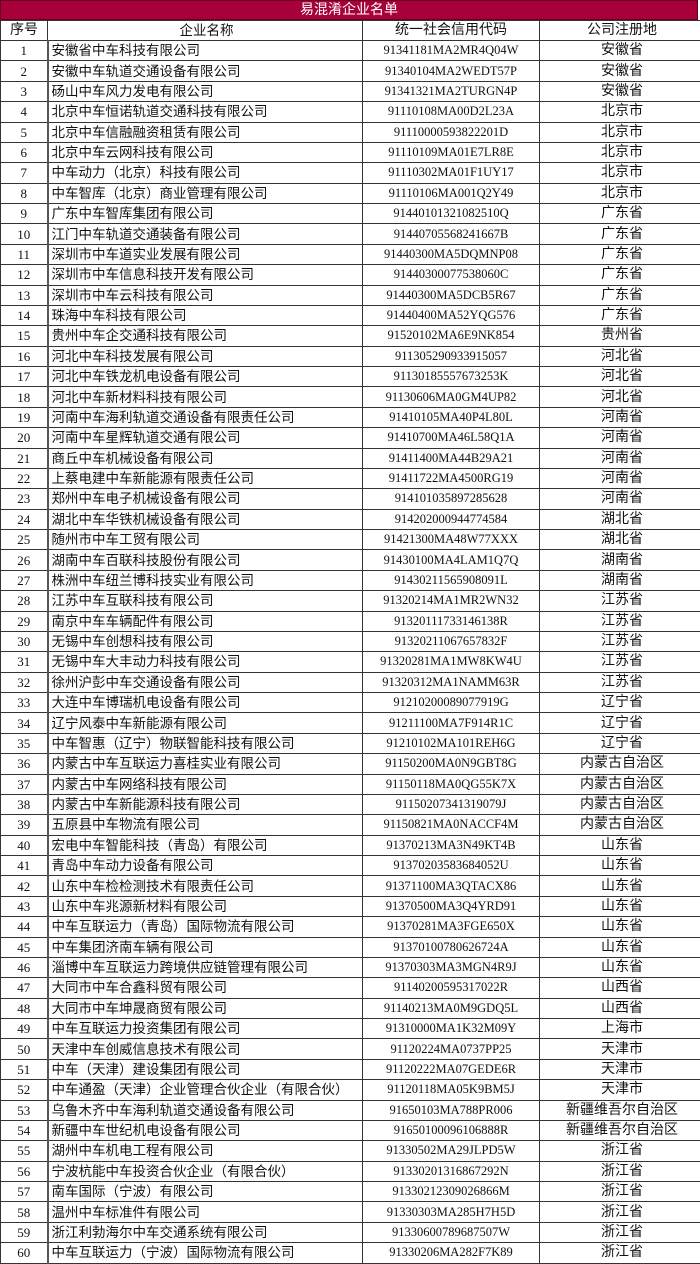 The width and height of the screenshot is (700, 1264). Describe the element at coordinates (451, 927) in the screenshot. I see `credit-code: 91370281MA3FGE650X` at that location.